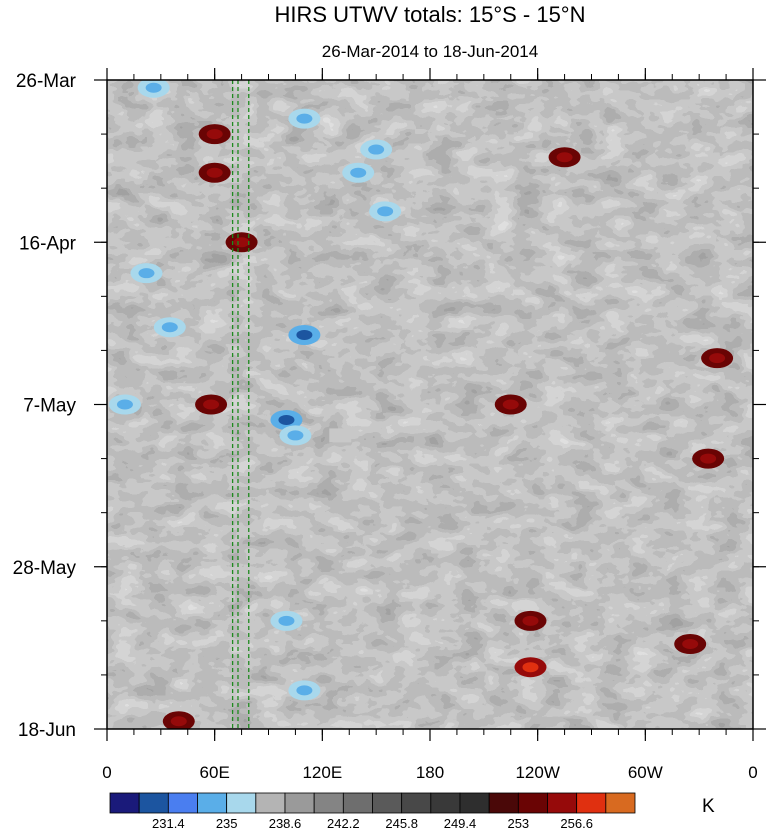  What do you see at coordinates (227, 823) in the screenshot?
I see `colorbar-label-1: 235` at bounding box center [227, 823].